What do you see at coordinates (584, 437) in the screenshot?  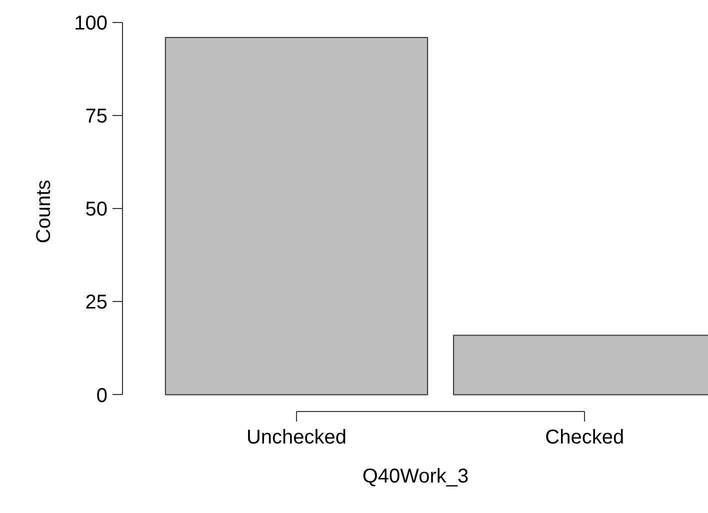 I see `x-tick-label: Checked` at bounding box center [584, 437].